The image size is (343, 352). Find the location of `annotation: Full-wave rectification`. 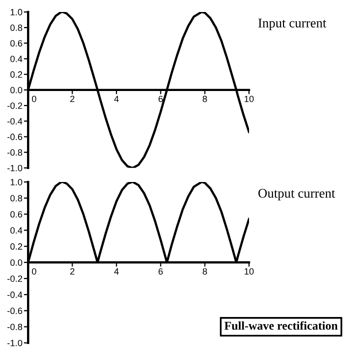

annotation: Full-wave rectification is located at coordinates (281, 325).